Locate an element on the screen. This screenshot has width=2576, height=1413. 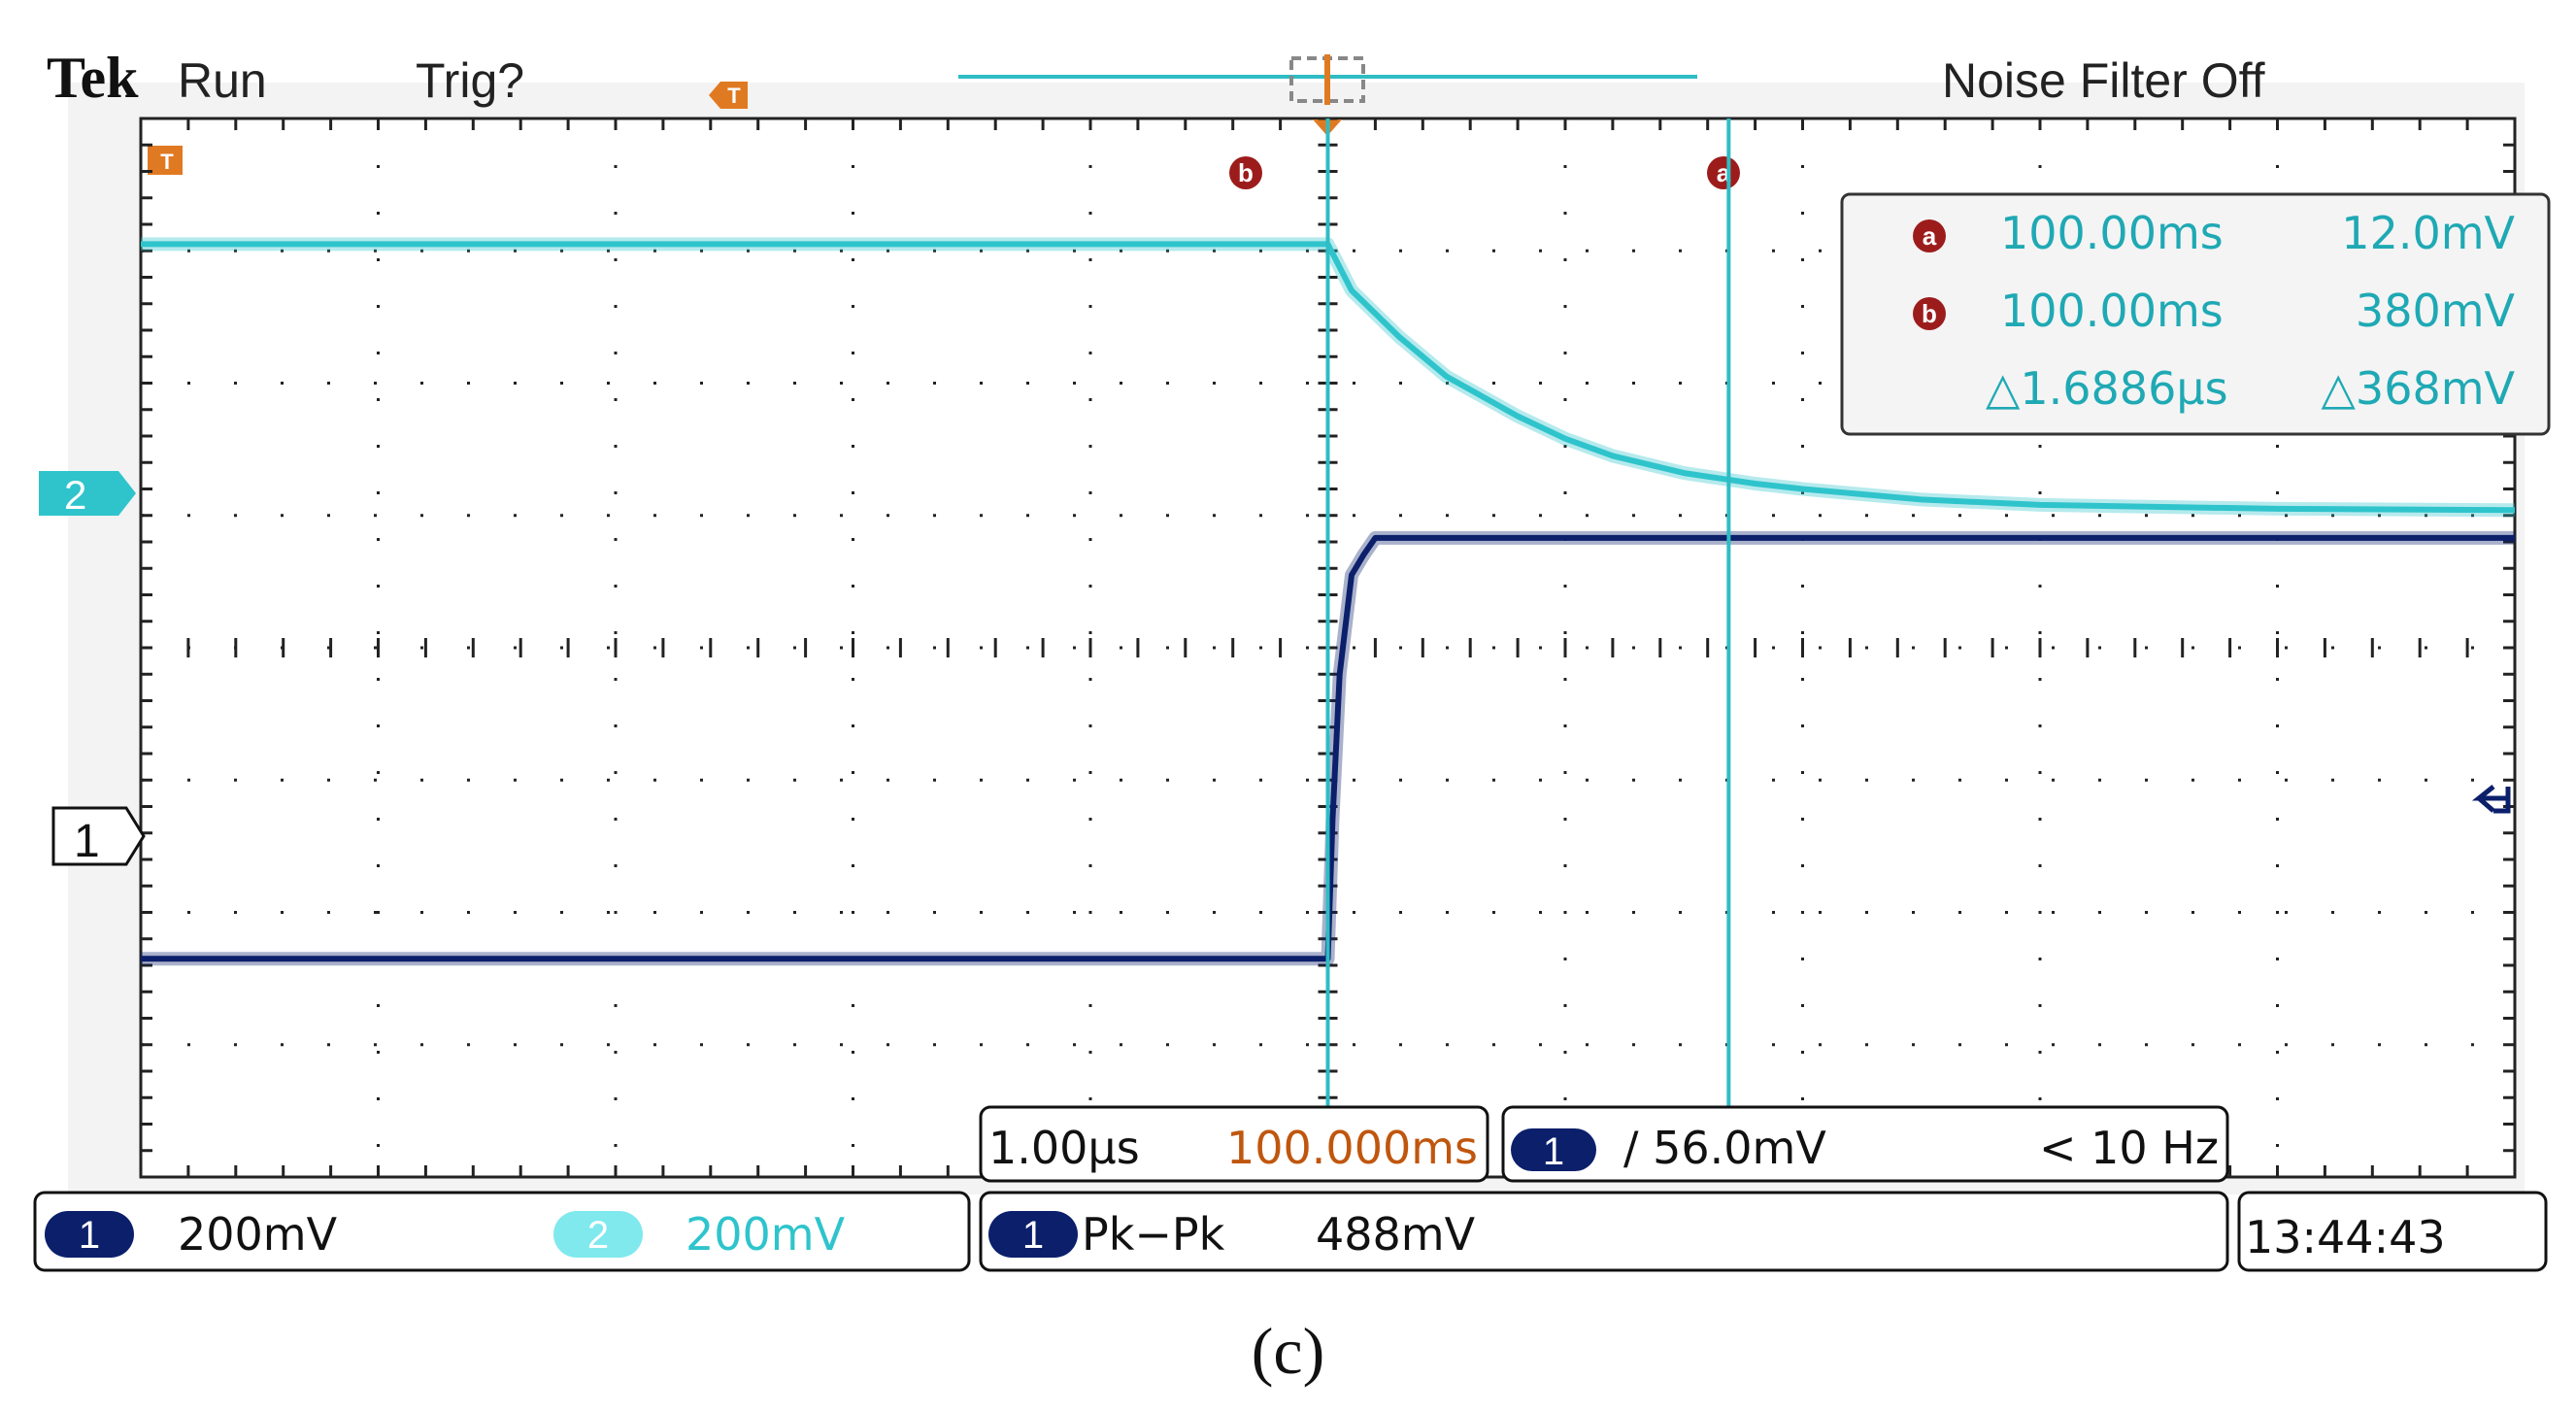
trigger-slope-level: ∕ 56.0mV is located at coordinates (1725, 1148).